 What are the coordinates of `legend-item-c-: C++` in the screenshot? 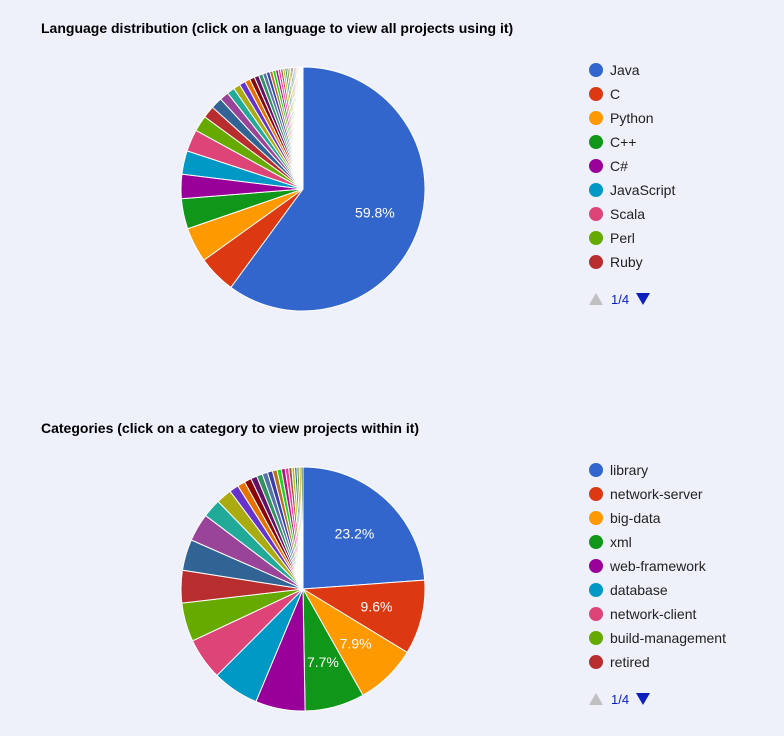 It's located at (684, 142).